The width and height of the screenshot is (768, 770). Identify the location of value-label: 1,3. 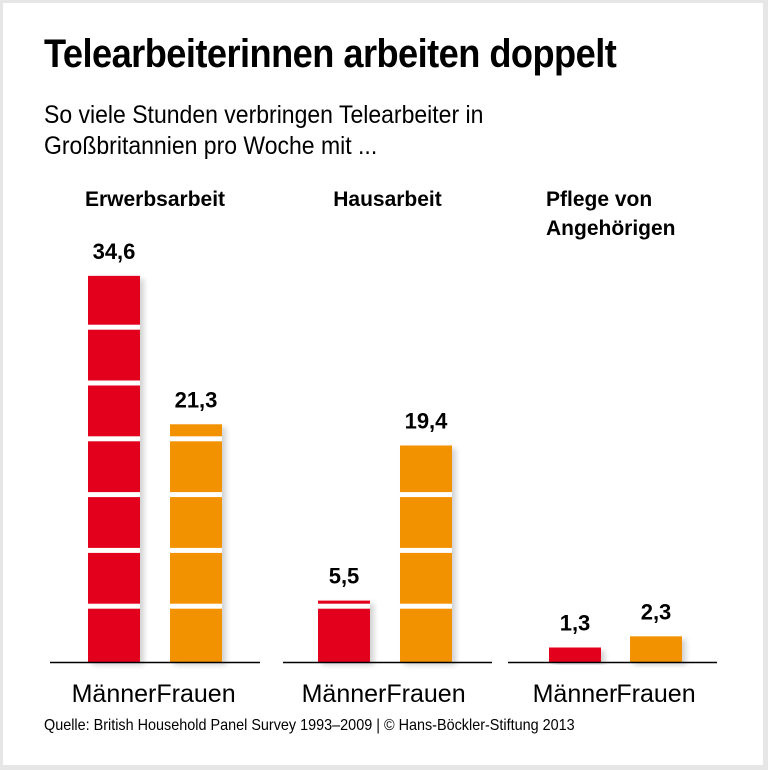
(575, 622).